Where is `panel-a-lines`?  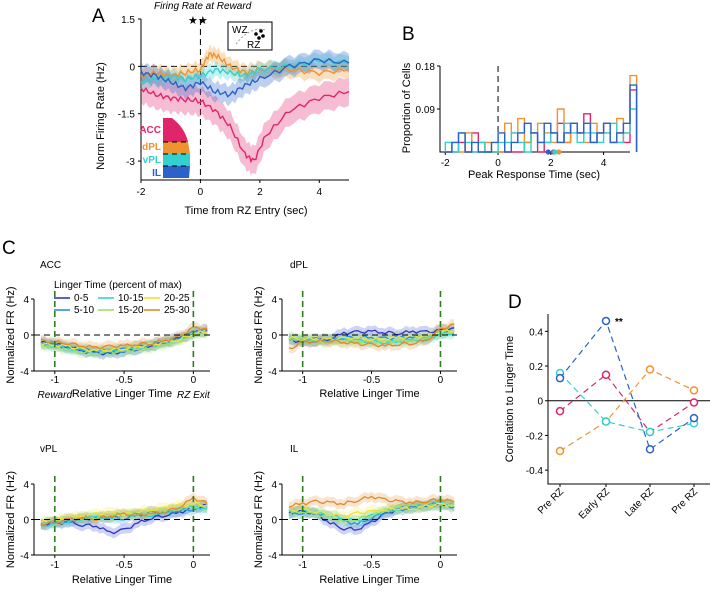 panel-a-lines is located at coordinates (245, 107).